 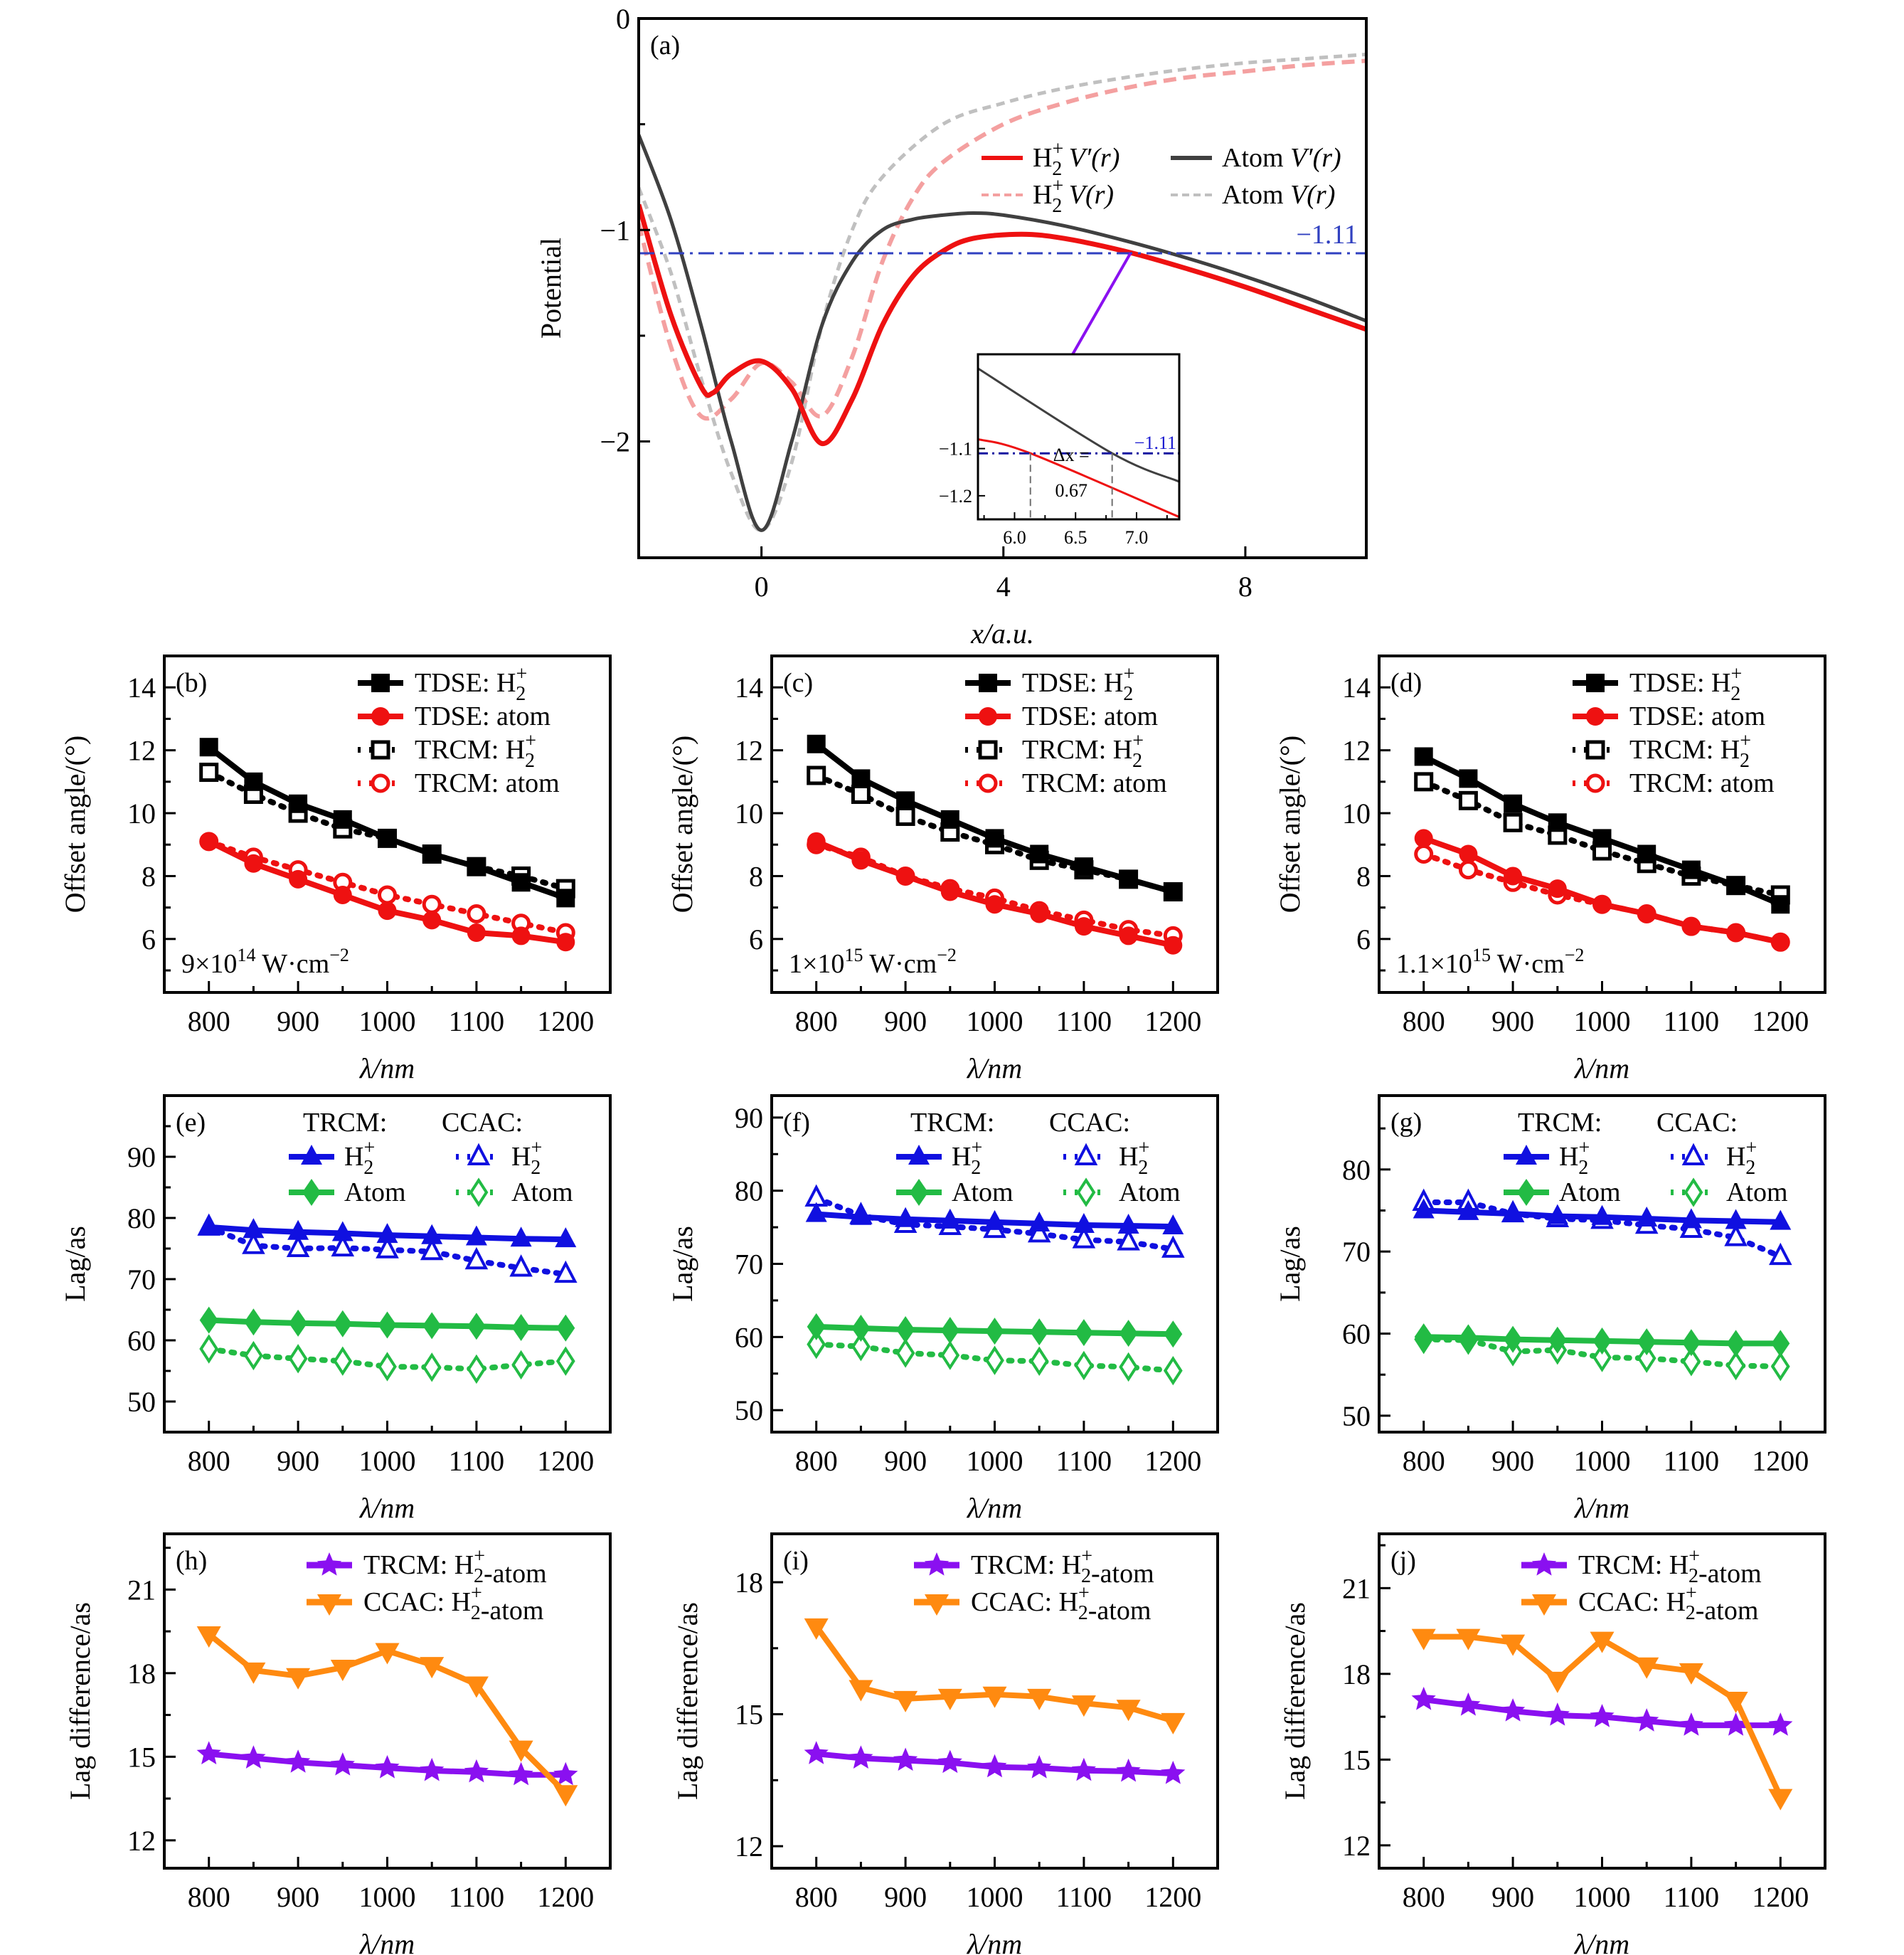 I want to click on legend-label: CCAC: H+ 2-atom, so click(x=1061, y=1604).